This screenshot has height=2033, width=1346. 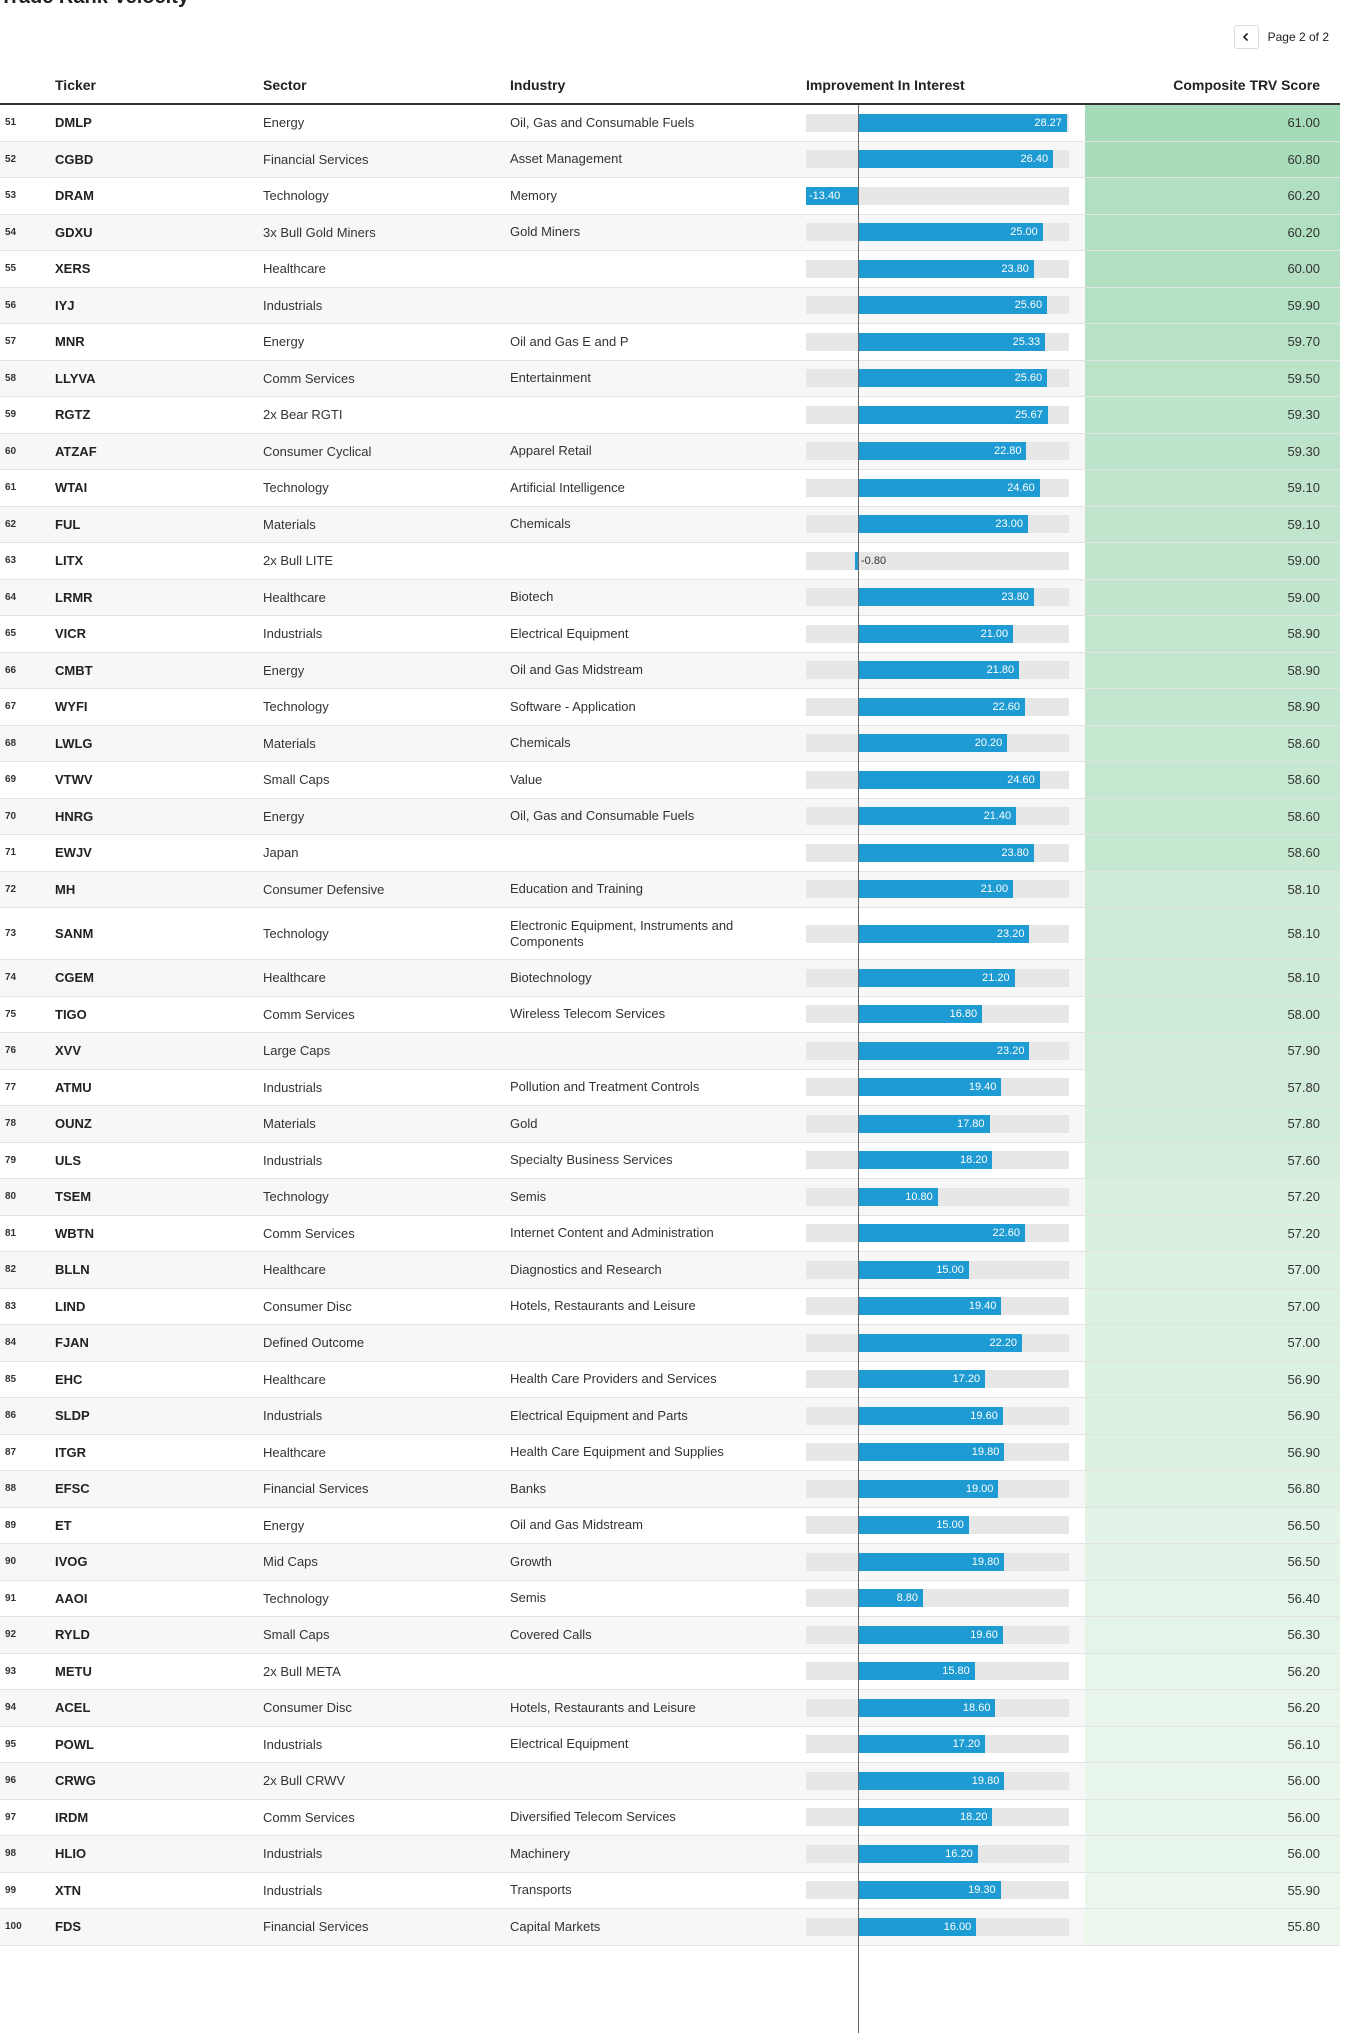 What do you see at coordinates (65, 889) in the screenshot?
I see `ticker-cell: MH` at bounding box center [65, 889].